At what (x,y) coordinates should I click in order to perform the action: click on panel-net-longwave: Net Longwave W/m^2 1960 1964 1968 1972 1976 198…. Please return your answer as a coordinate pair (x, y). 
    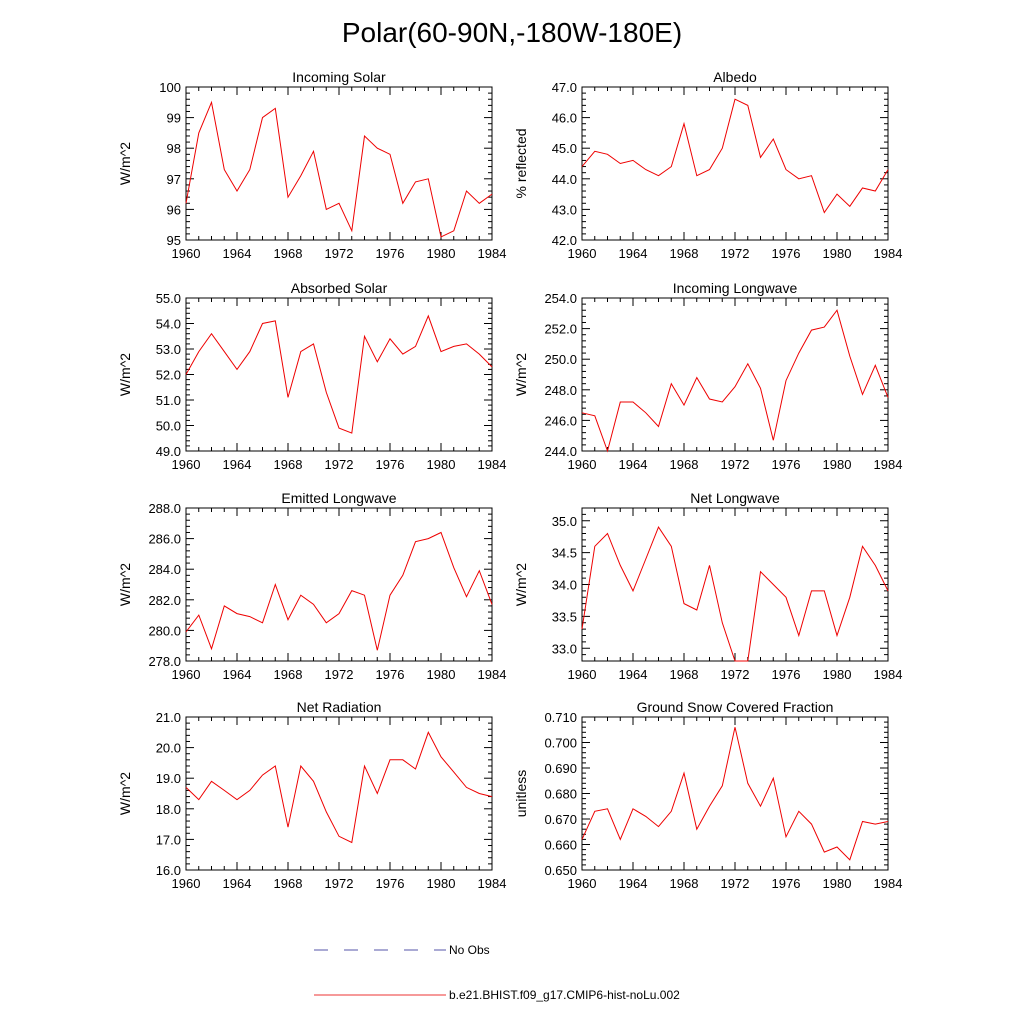
    Looking at the image, I should click on (707, 586).